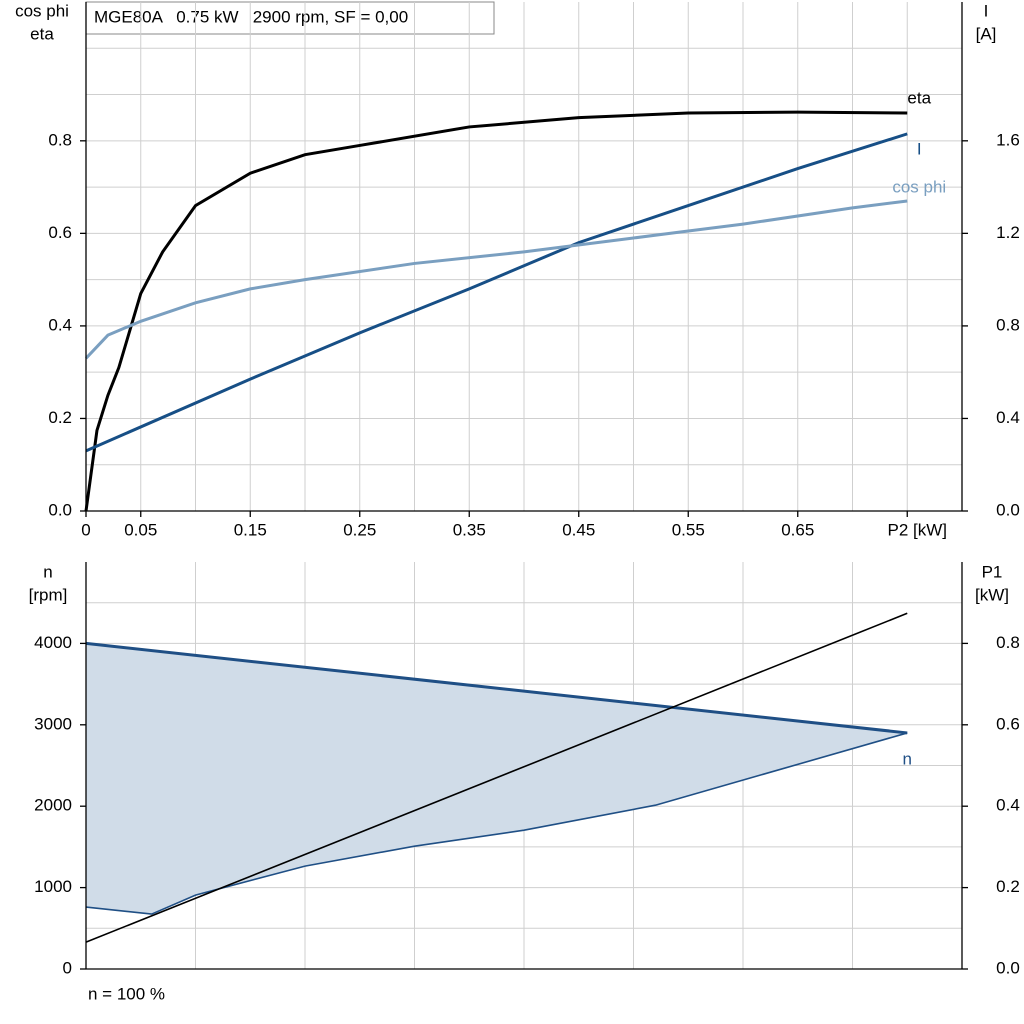 The image size is (1024, 1024). What do you see at coordinates (67, 967) in the screenshot?
I see `y-tick-label: 0` at bounding box center [67, 967].